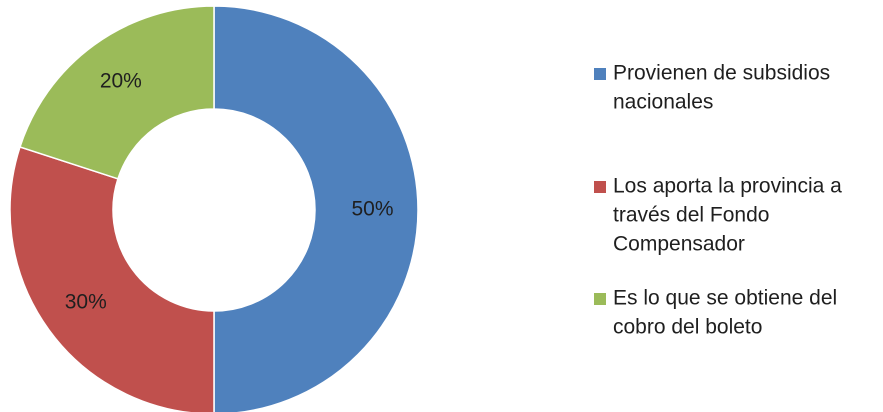  I want to click on legend-line-0-0: Provienen de subsidios, so click(721, 73).